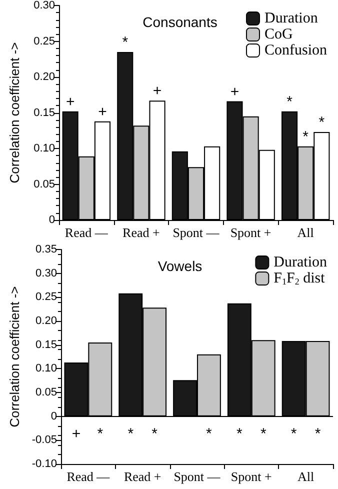  Describe the element at coordinates (180, 22) in the screenshot. I see `text: Consonants` at that location.